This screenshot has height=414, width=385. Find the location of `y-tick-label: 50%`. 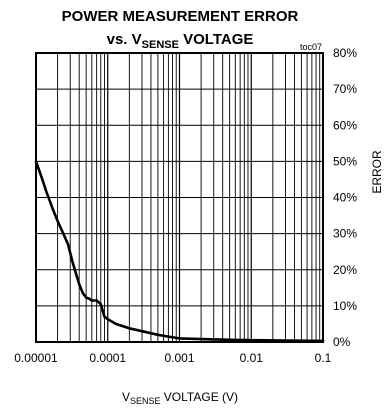

y-tick-label: 50% is located at coordinates (345, 161).